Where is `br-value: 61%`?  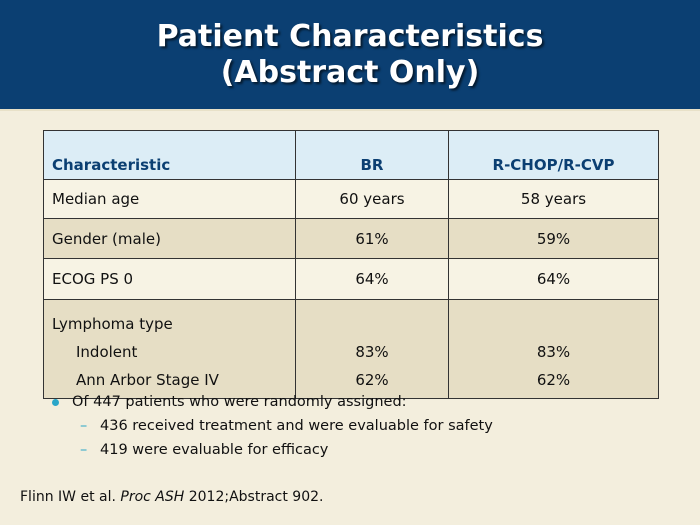
br-value: 61% is located at coordinates (372, 238).